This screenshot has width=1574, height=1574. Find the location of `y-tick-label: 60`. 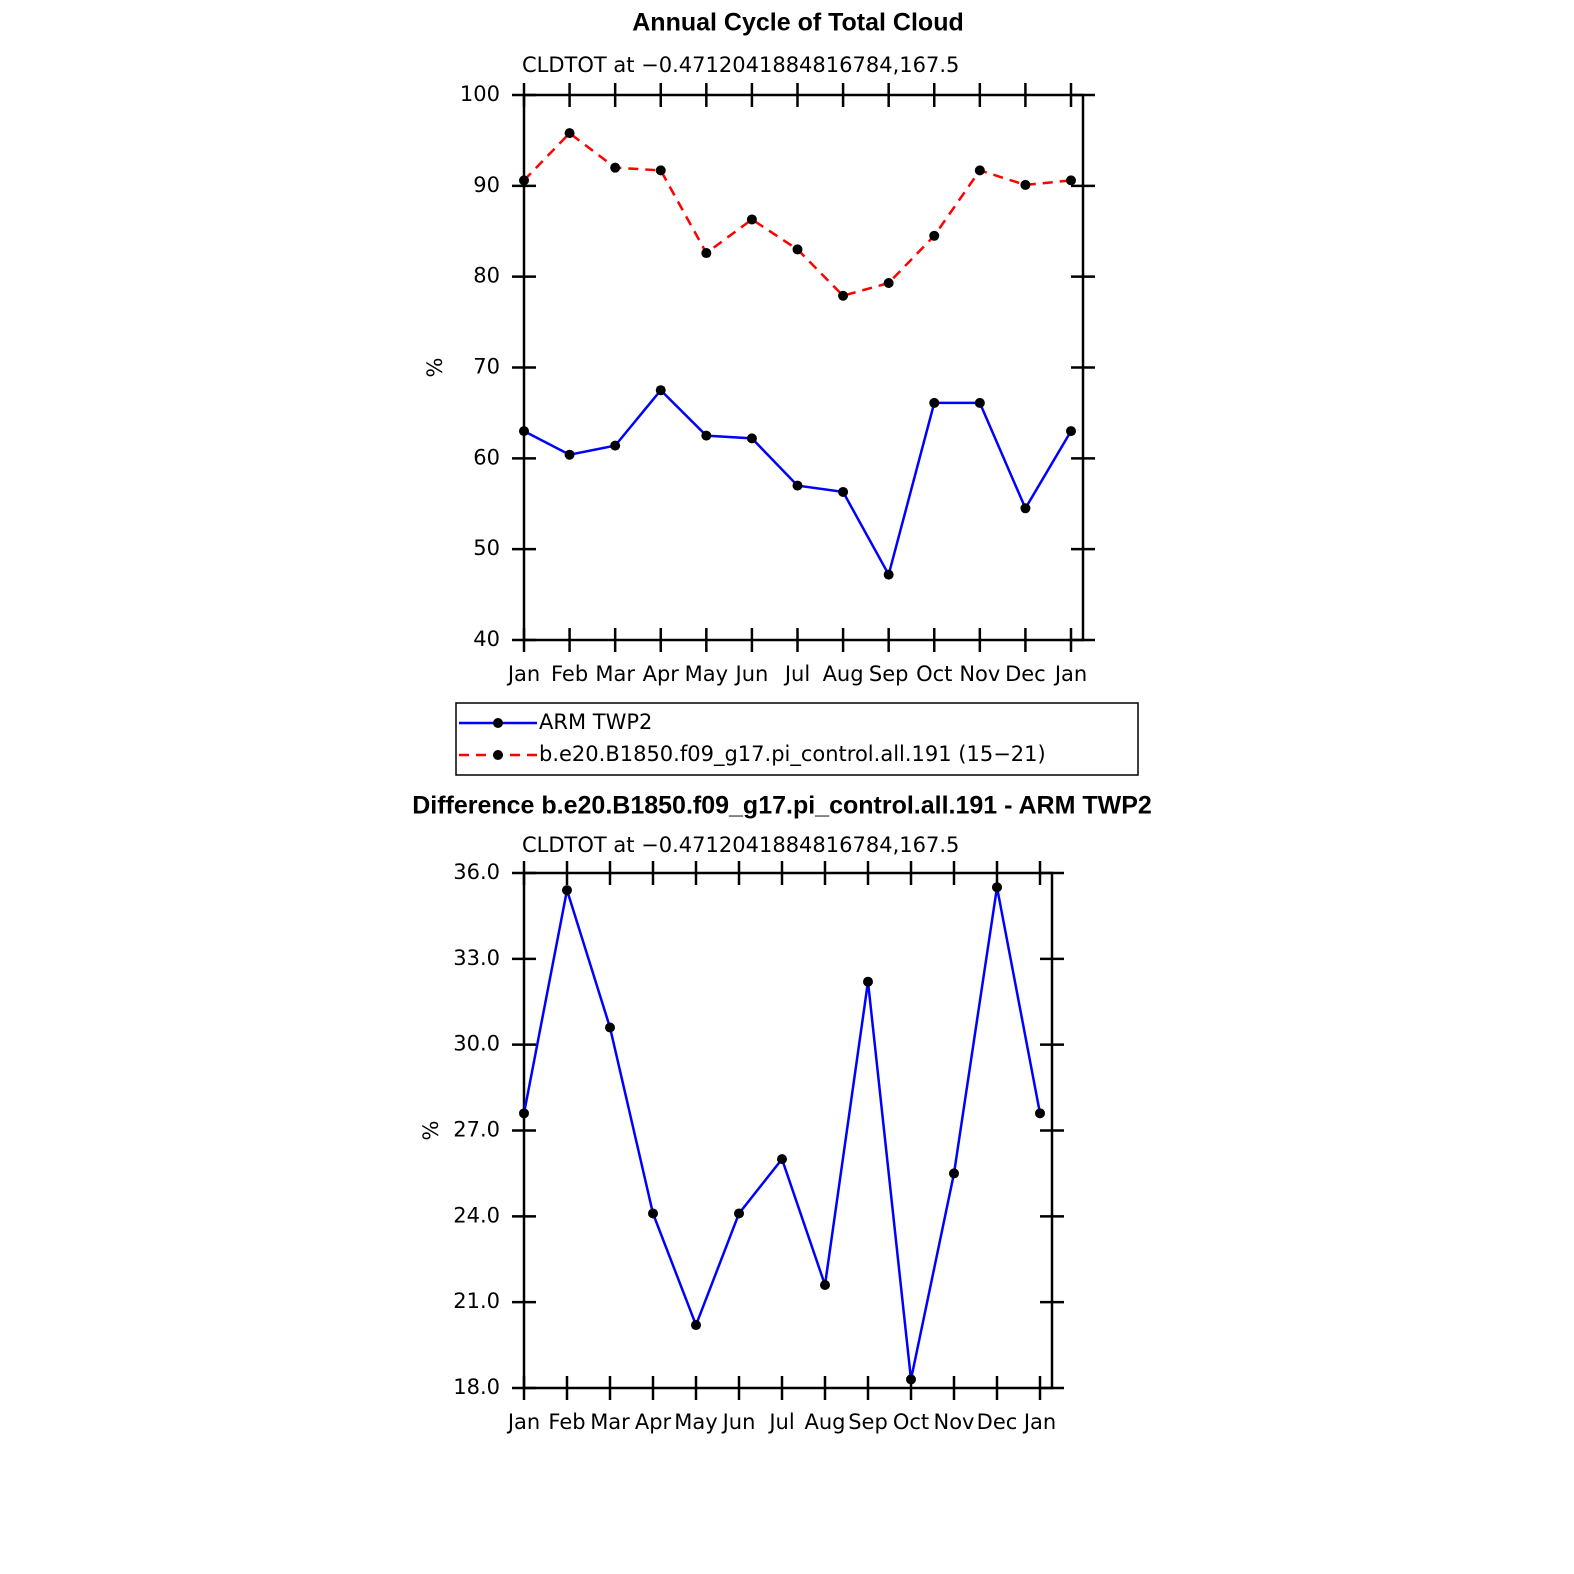

y-tick-label: 60 is located at coordinates (486, 457).